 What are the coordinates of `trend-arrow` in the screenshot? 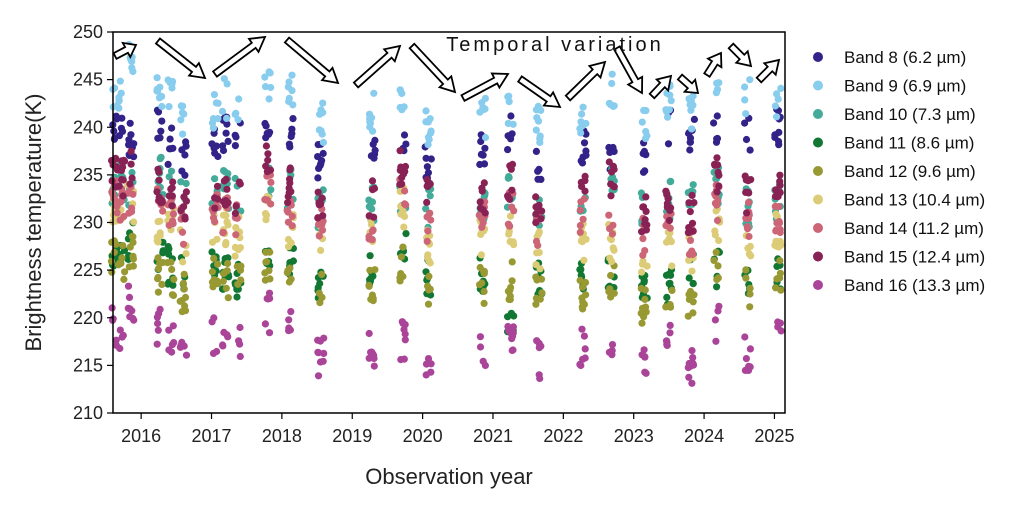 It's located at (585, 81).